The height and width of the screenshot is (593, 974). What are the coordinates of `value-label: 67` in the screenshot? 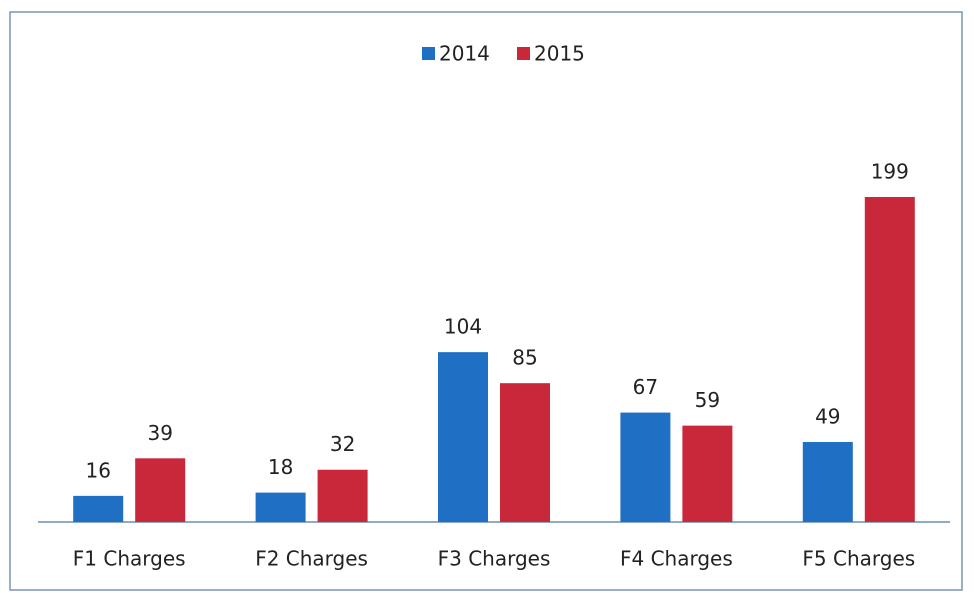 It's located at (645, 387).